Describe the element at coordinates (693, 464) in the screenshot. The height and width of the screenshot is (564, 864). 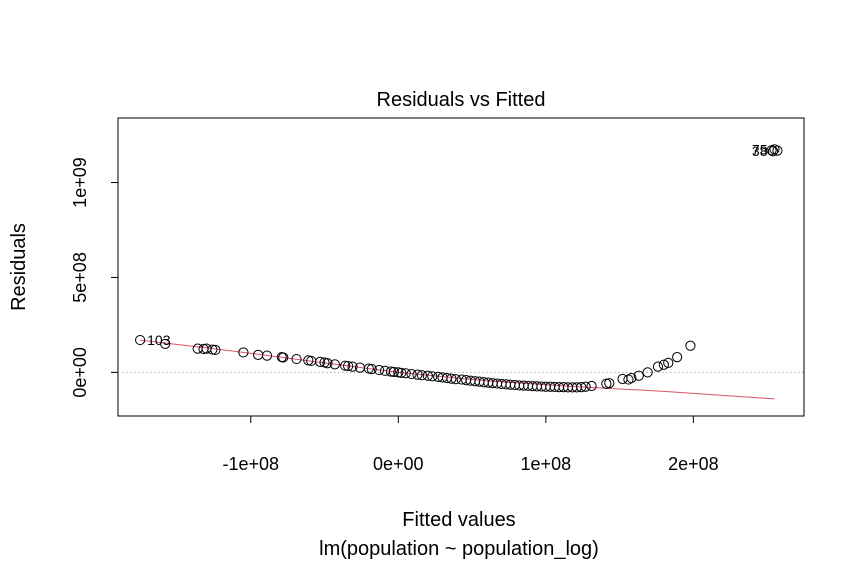
I see `x-tick-label: 2e+08` at that location.